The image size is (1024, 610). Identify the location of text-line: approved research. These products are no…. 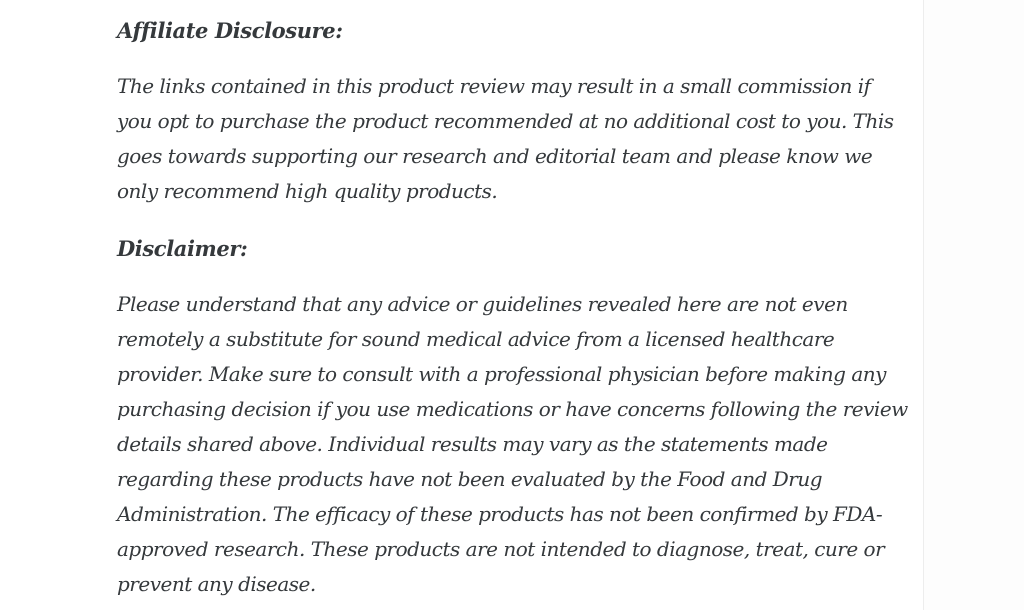
(501, 549).